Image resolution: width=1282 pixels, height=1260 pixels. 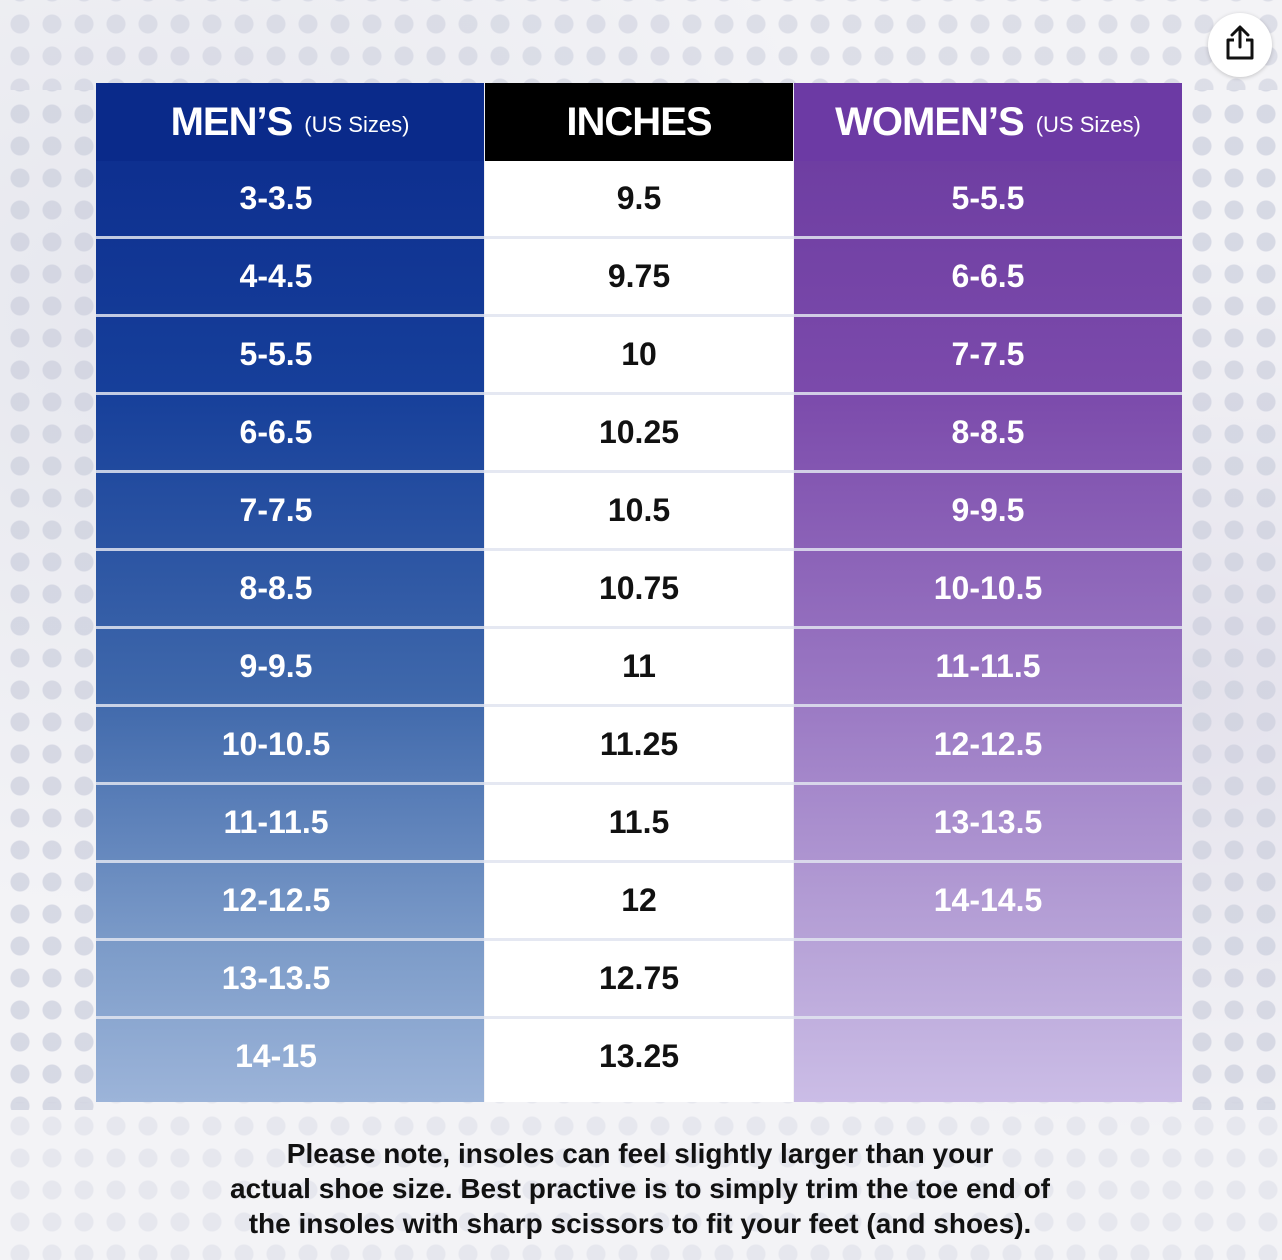 I want to click on womens-size-cell: 5-5.5, so click(x=988, y=198).